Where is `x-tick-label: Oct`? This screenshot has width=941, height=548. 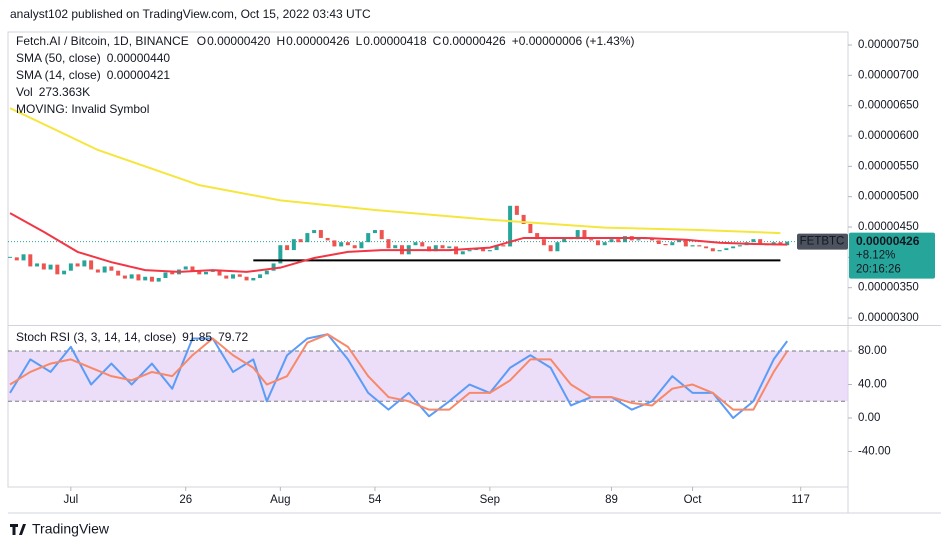
x-tick-label: Oct is located at coordinates (693, 500).